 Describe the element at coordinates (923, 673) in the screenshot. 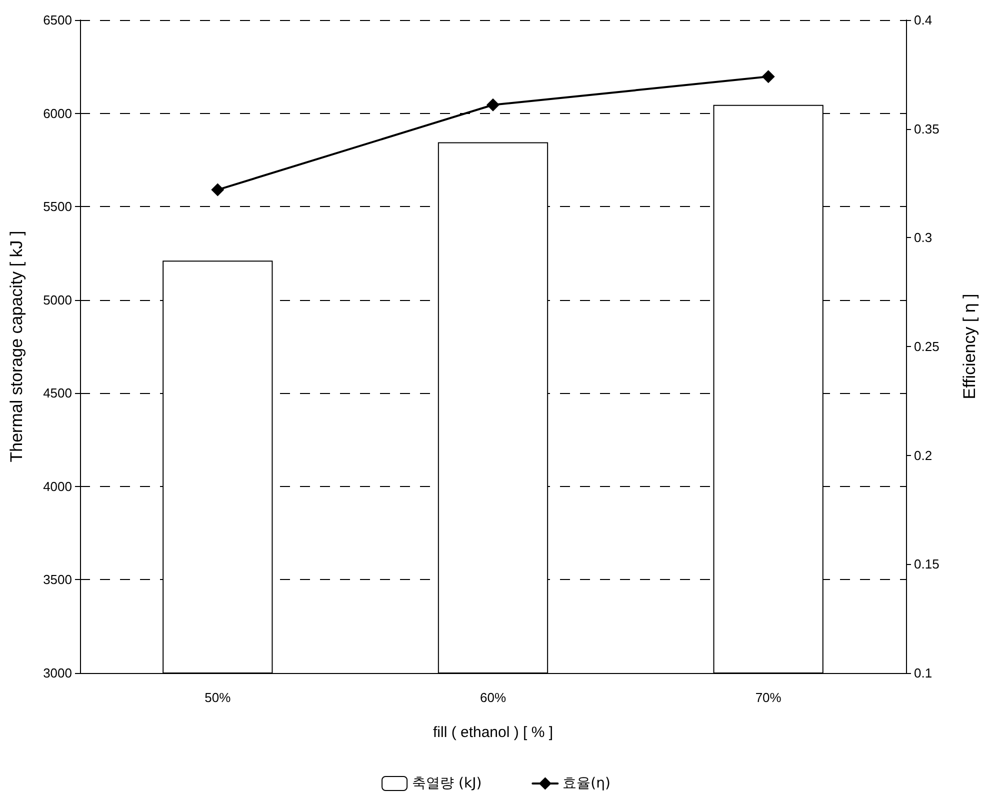

I see `y2-tick-label: 0.1` at that location.